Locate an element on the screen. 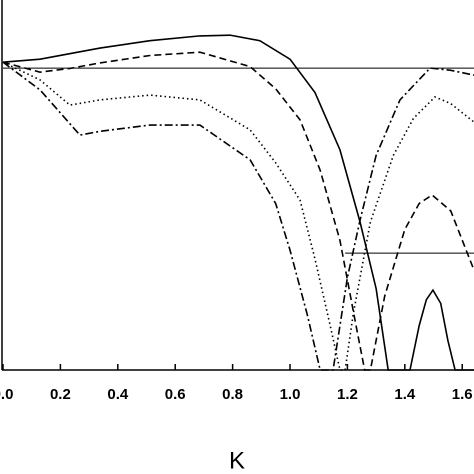  x-tick-label: 1.0 is located at coordinates (290, 394).